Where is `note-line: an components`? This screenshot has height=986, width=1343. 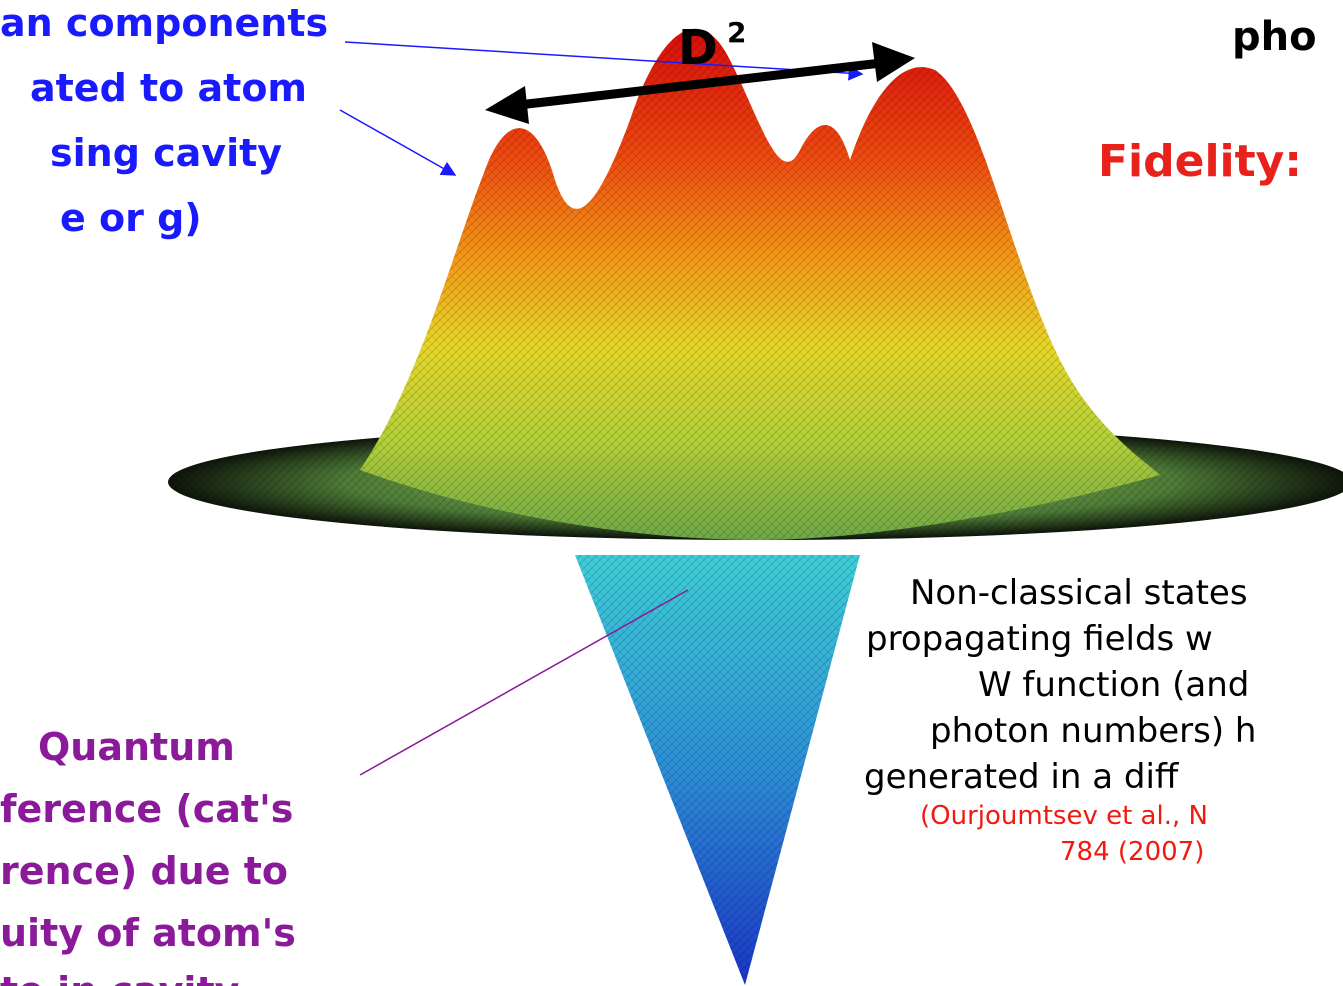 note-line: an components is located at coordinates (164, 23).